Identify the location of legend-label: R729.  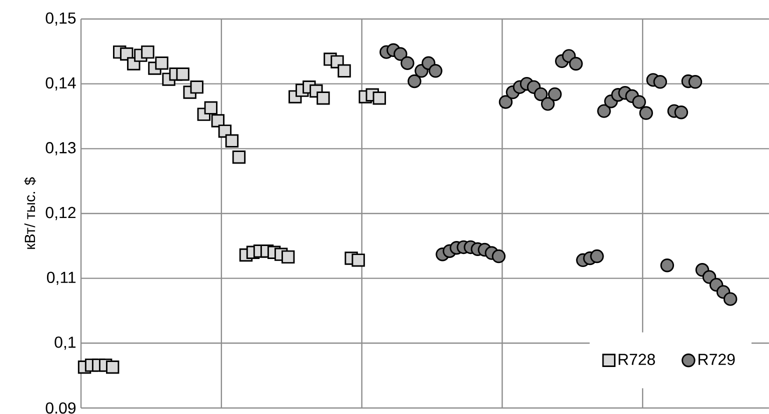
(716, 360).